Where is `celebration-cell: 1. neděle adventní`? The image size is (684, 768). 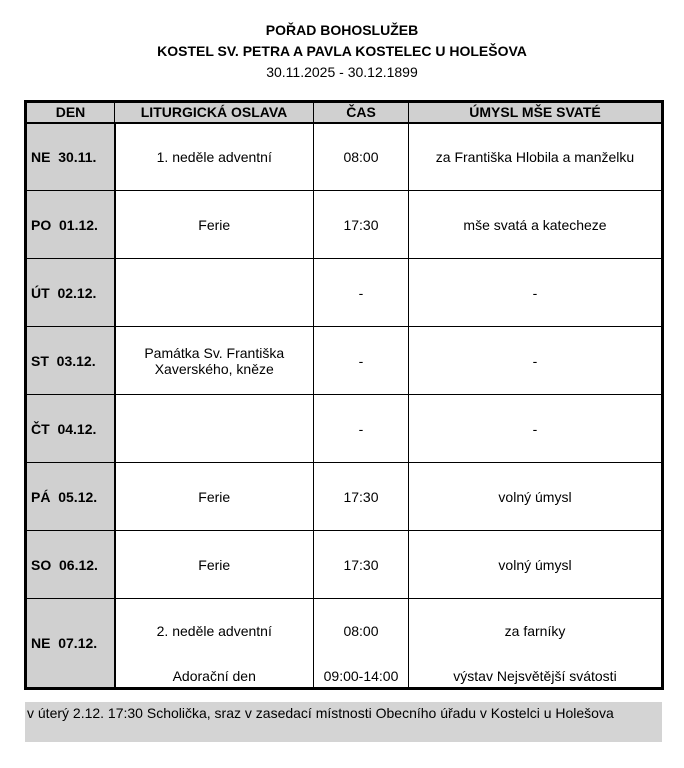
celebration-cell: 1. neděle adventní is located at coordinates (214, 156).